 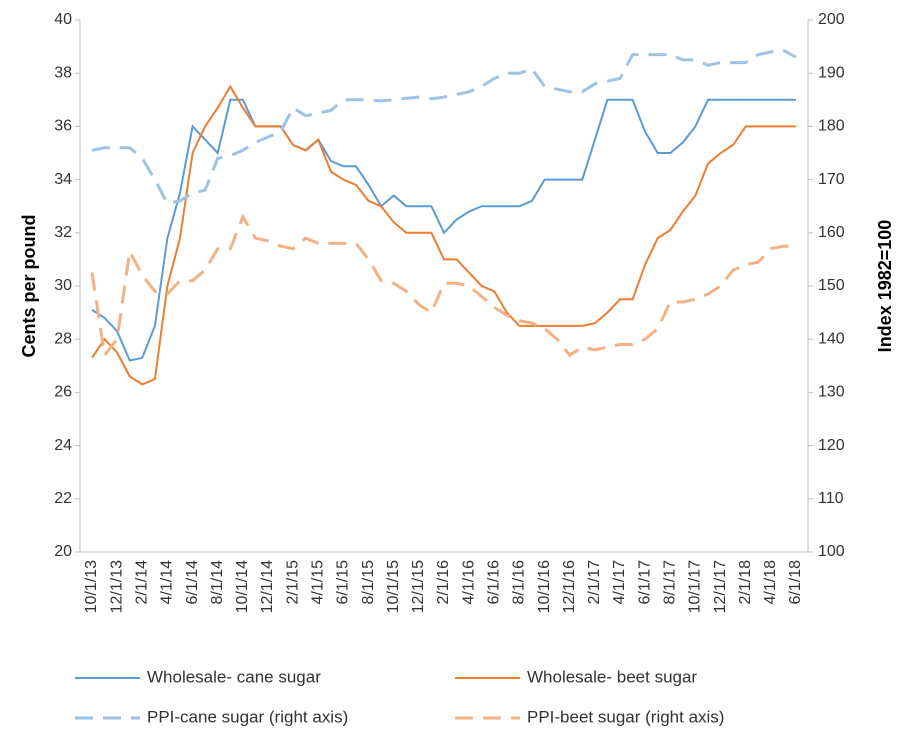 What do you see at coordinates (63, 338) in the screenshot?
I see `y-tick-label: 28` at bounding box center [63, 338].